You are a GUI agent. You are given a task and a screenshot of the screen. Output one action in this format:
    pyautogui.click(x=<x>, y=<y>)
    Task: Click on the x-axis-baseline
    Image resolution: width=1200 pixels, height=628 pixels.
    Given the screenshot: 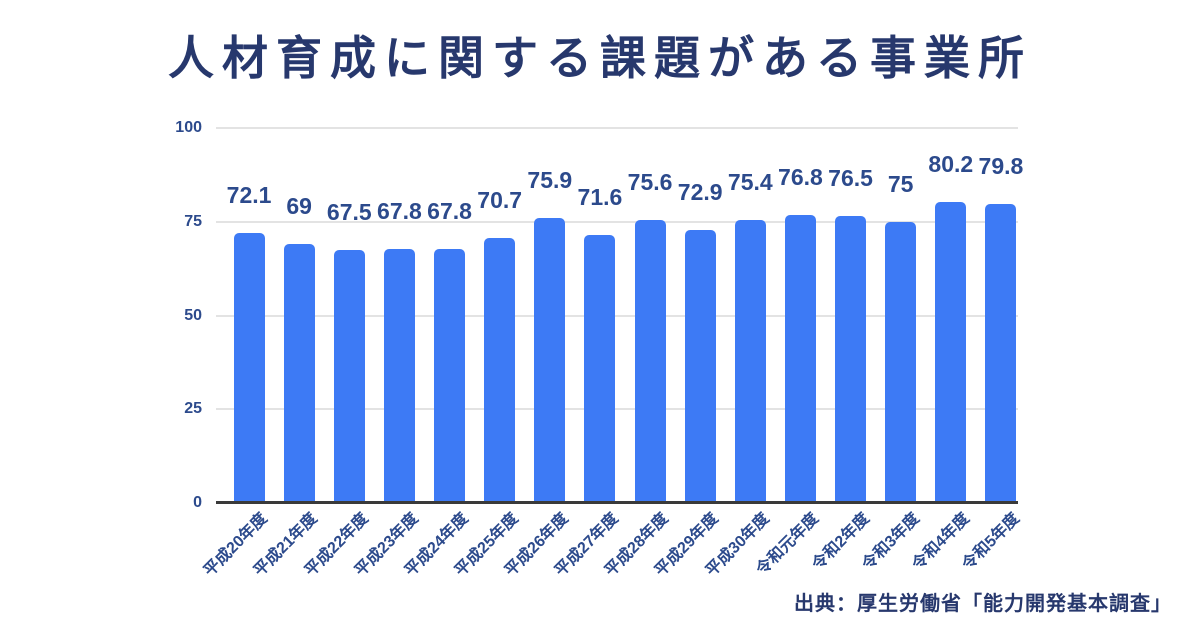 What is the action you would take?
    pyautogui.click(x=617, y=502)
    